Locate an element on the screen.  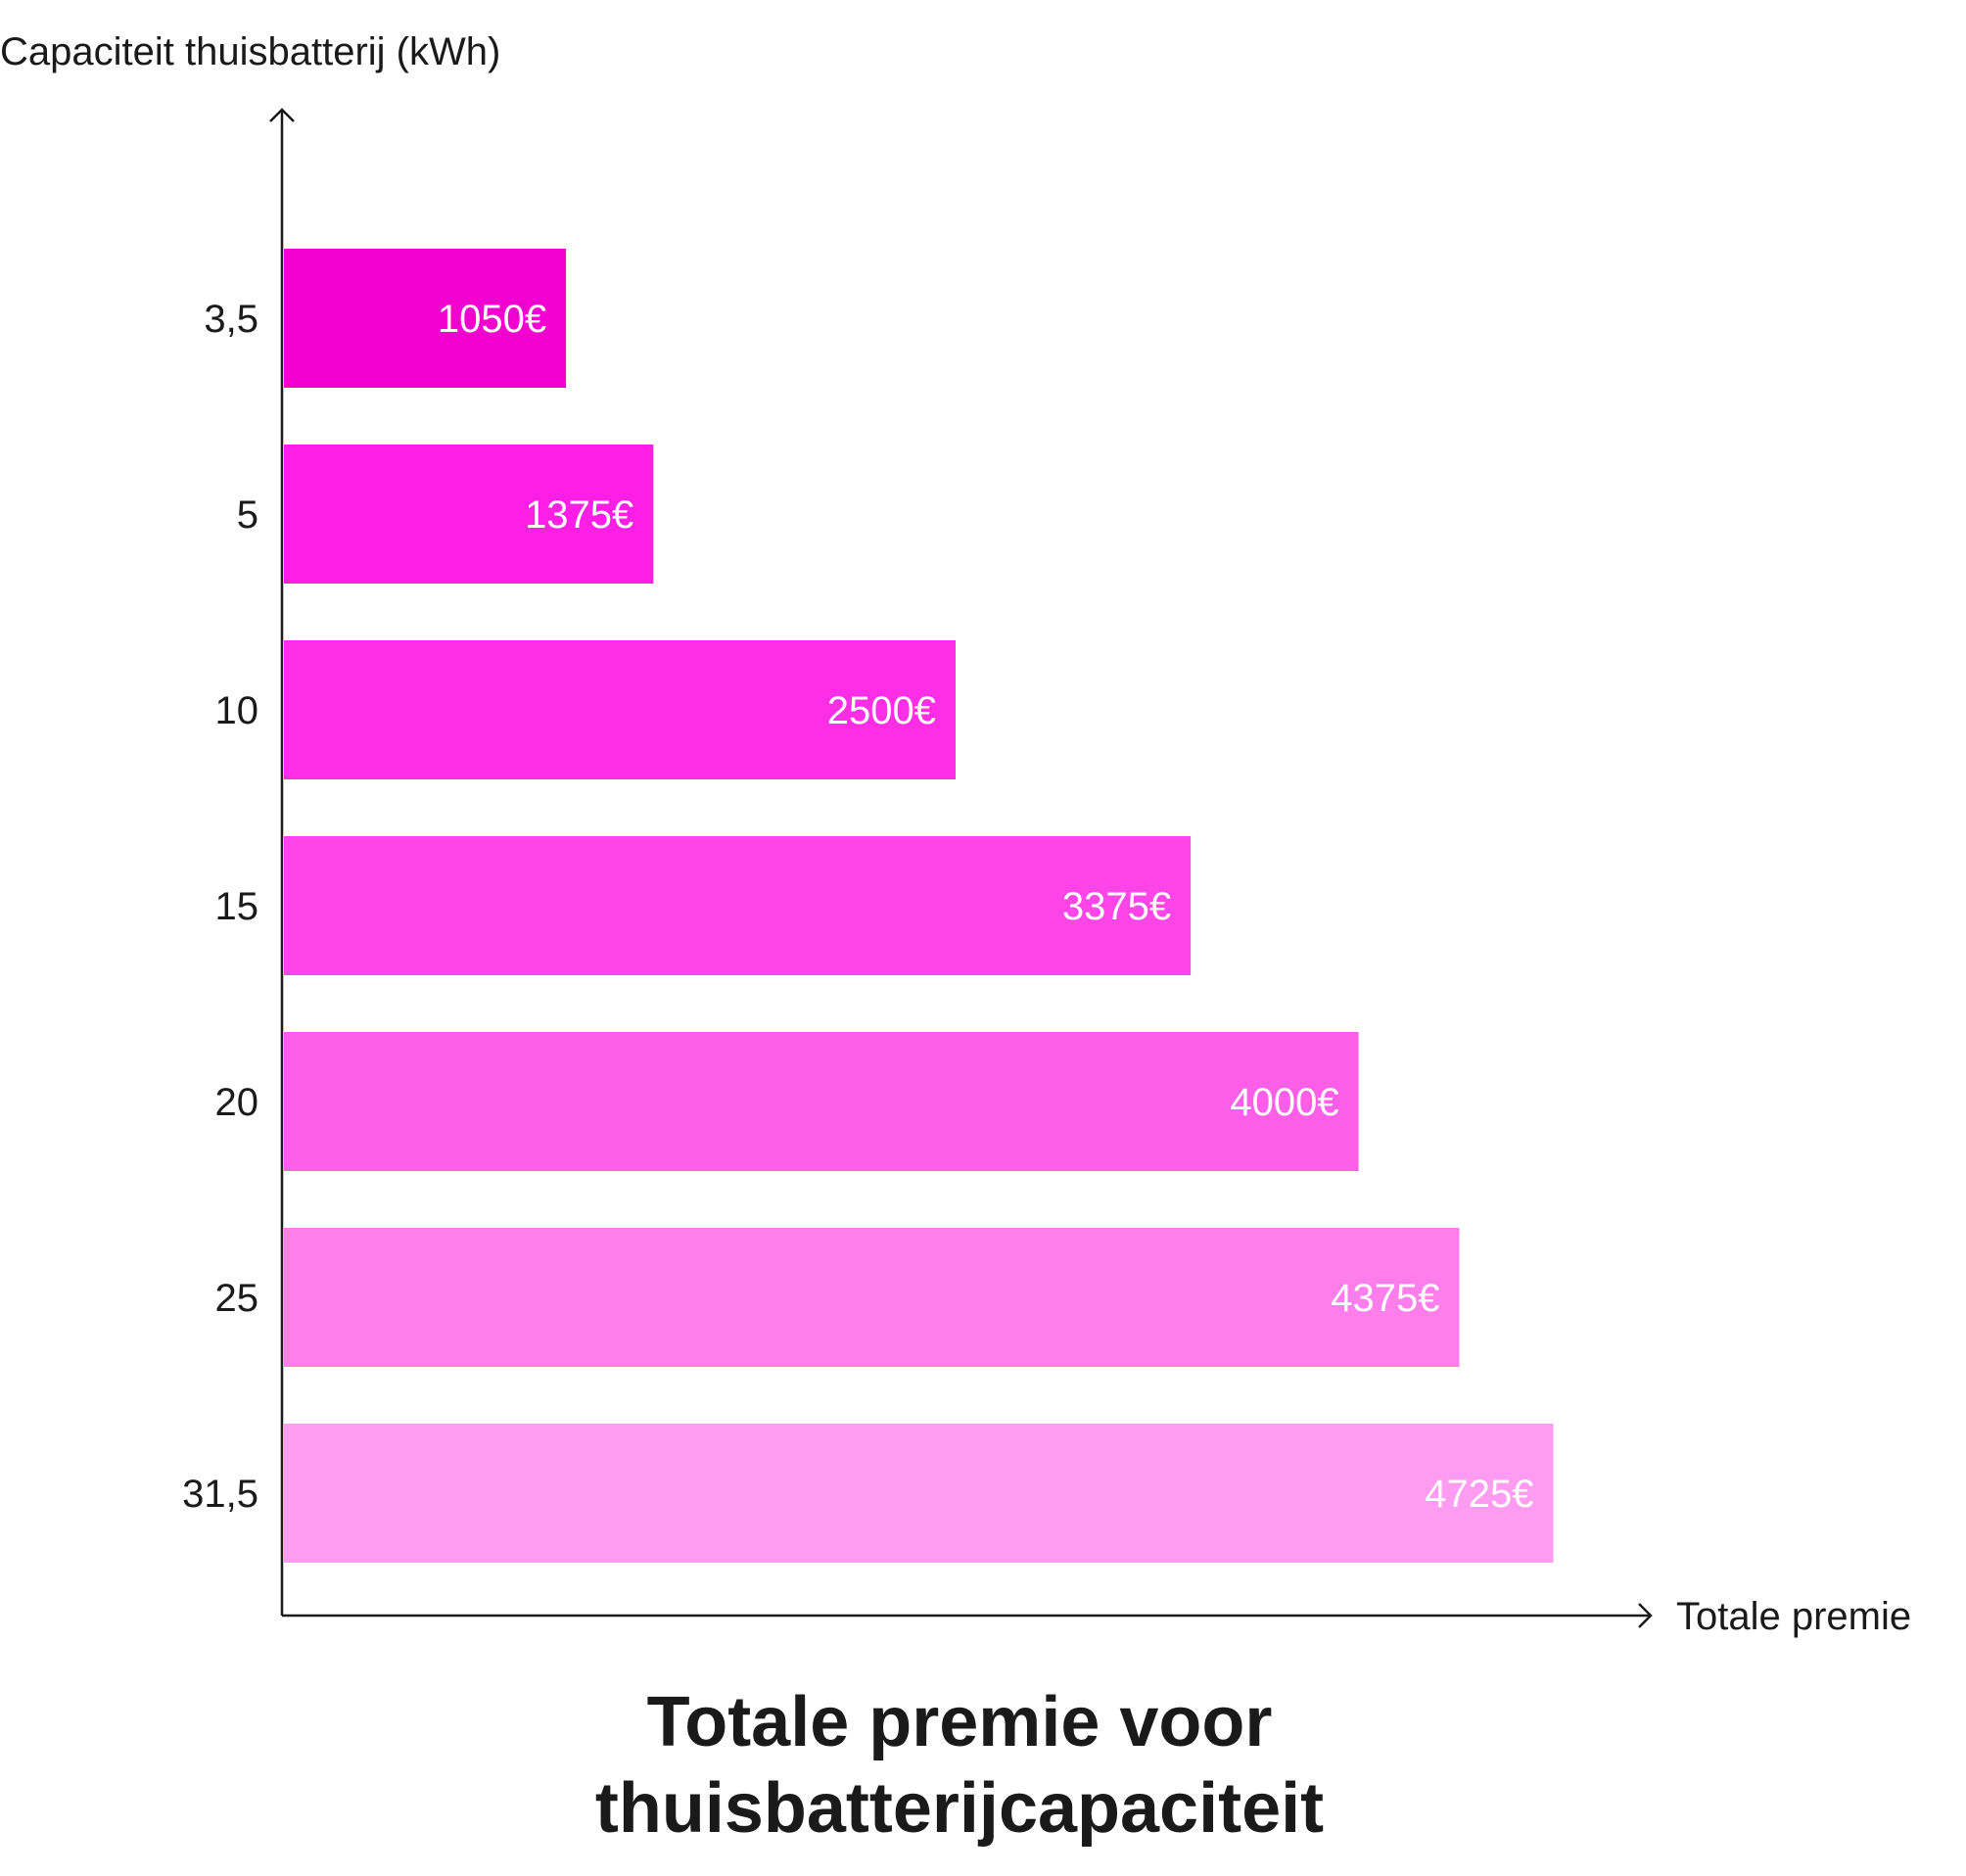
y-tick-label: 15 is located at coordinates (237, 907).